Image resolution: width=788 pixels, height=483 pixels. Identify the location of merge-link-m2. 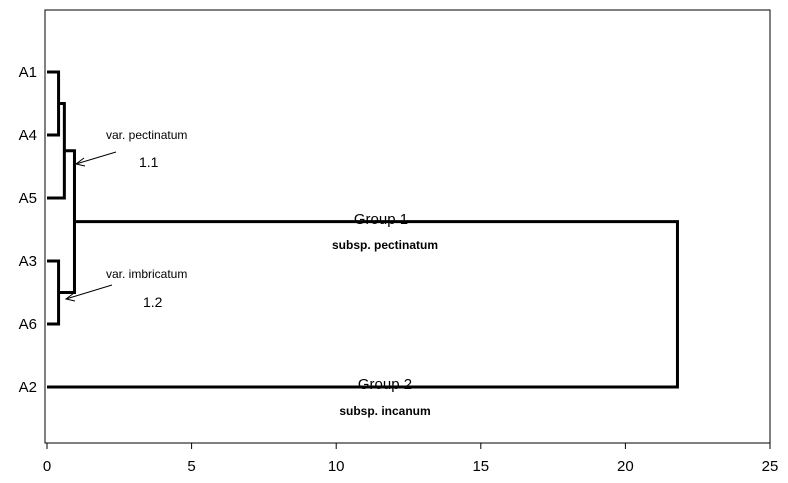
(54, 292).